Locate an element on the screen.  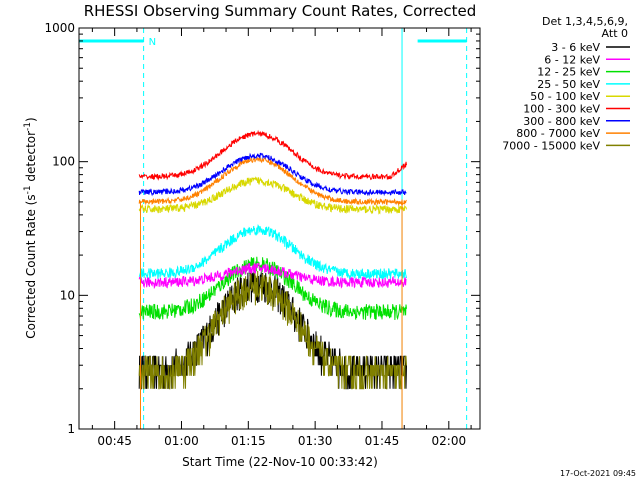
x-tick-label: 01:45 is located at coordinates (382, 441).